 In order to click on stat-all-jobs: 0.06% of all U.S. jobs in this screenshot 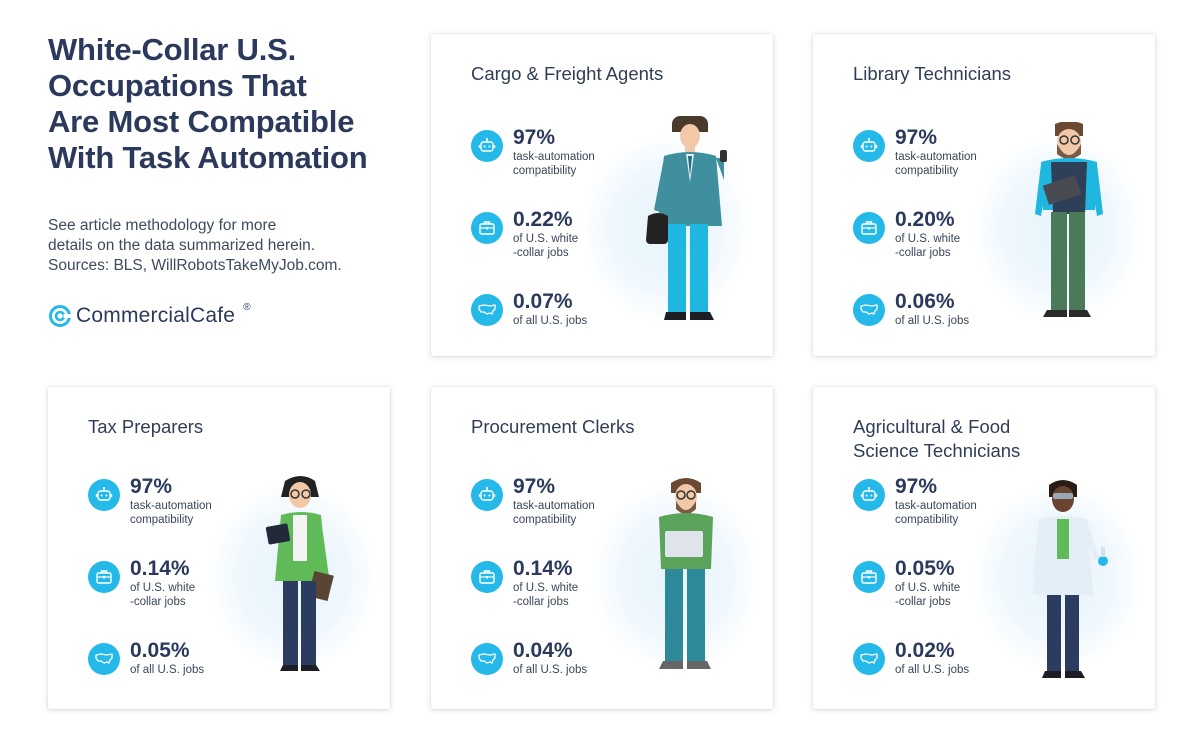, I will do `click(924, 309)`.